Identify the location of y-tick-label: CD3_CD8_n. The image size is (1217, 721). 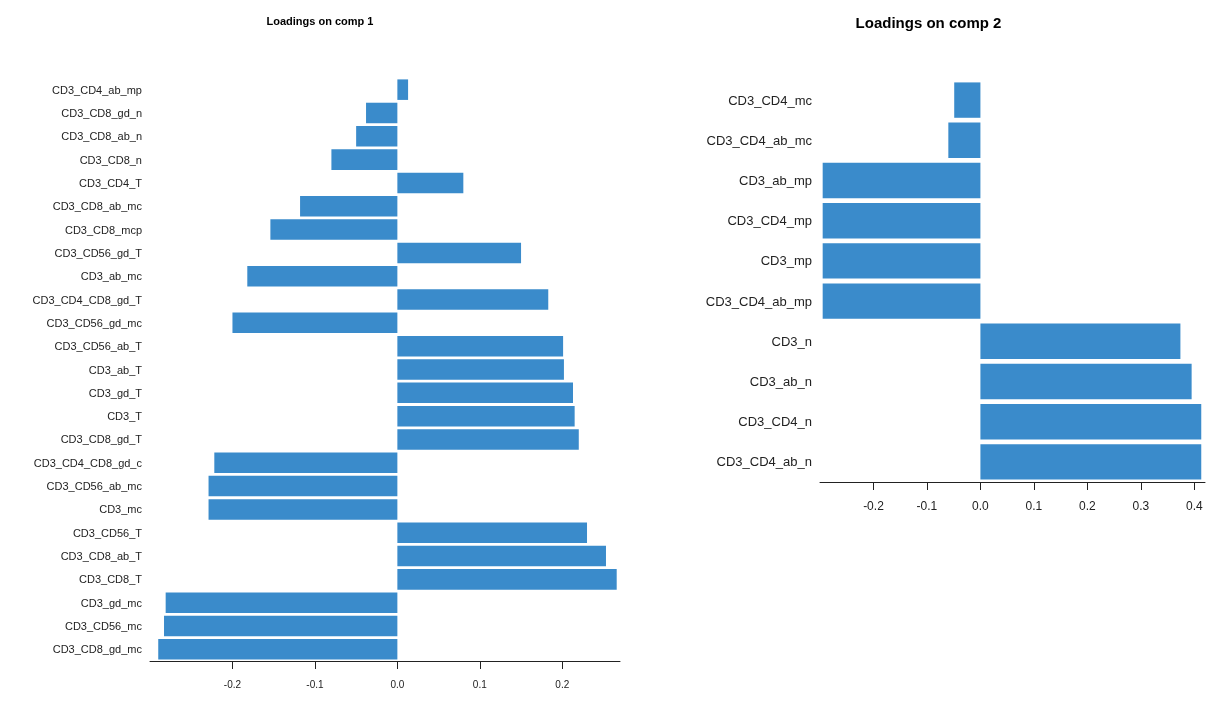
(110, 159).